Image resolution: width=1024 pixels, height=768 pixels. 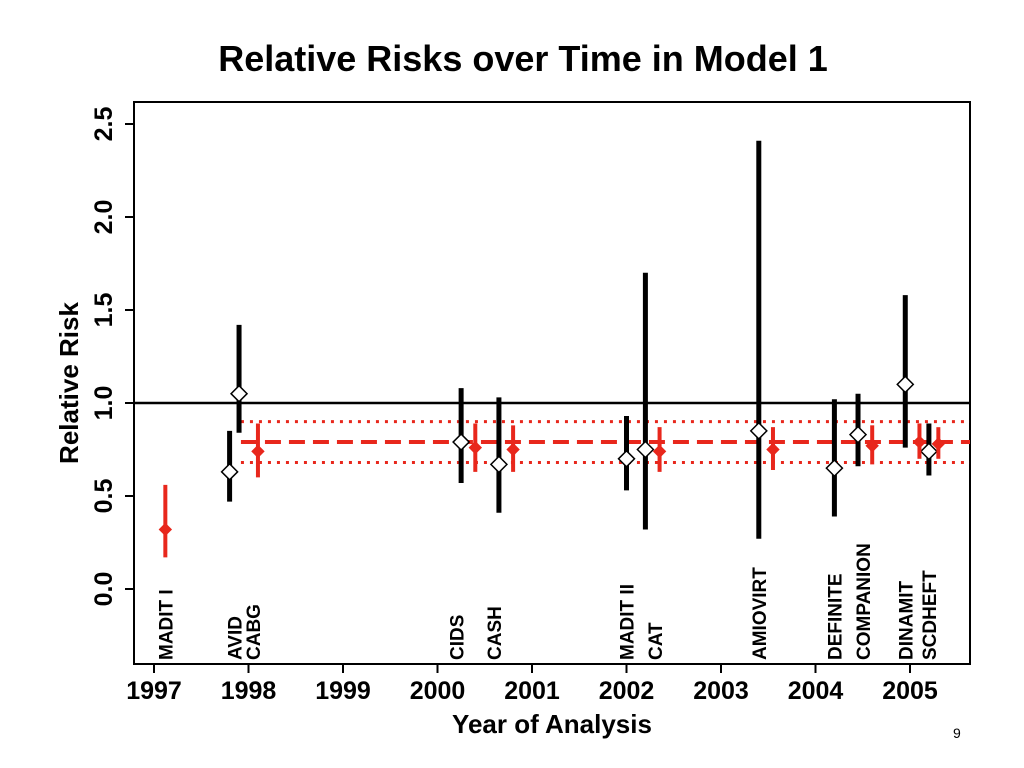 What do you see at coordinates (906, 620) in the screenshot?
I see `trial-label: DINAMIT` at bounding box center [906, 620].